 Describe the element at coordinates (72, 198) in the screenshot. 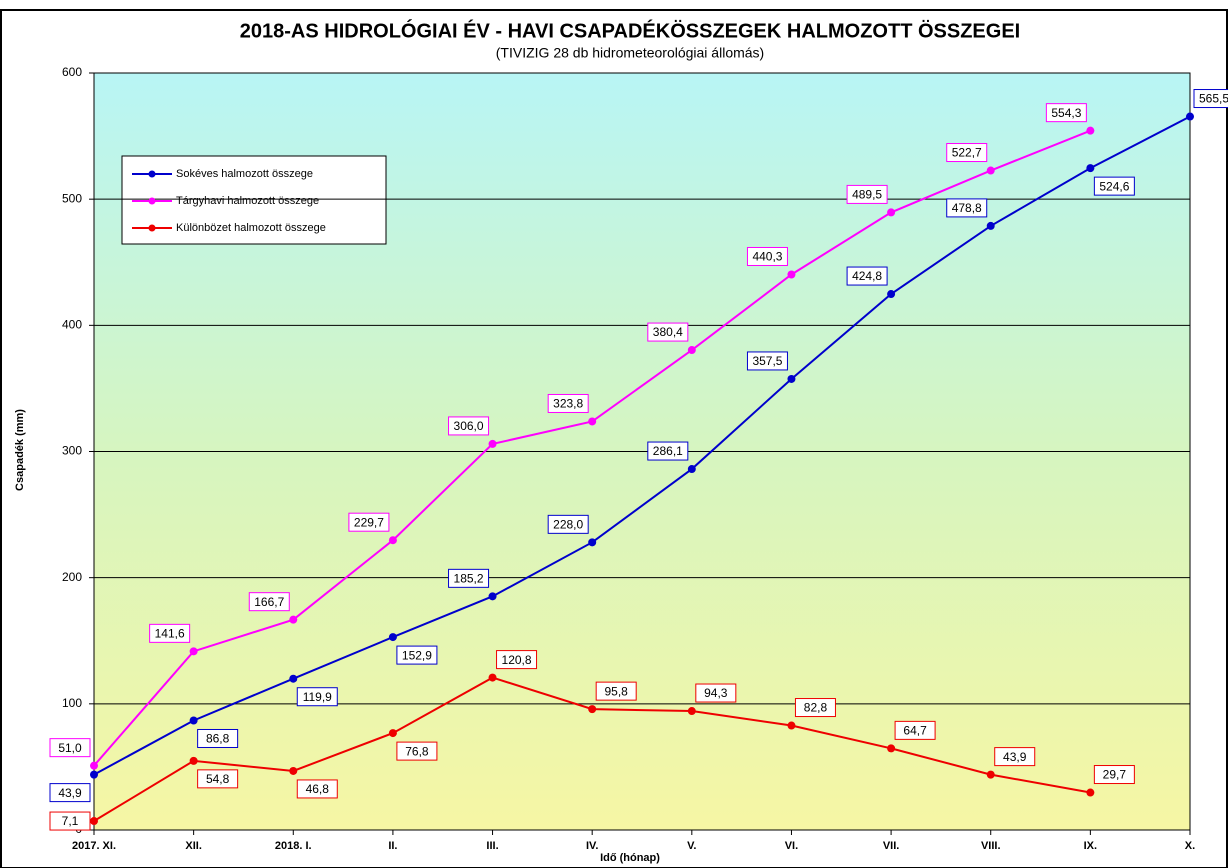

I see `y-tick-label: 500` at that location.